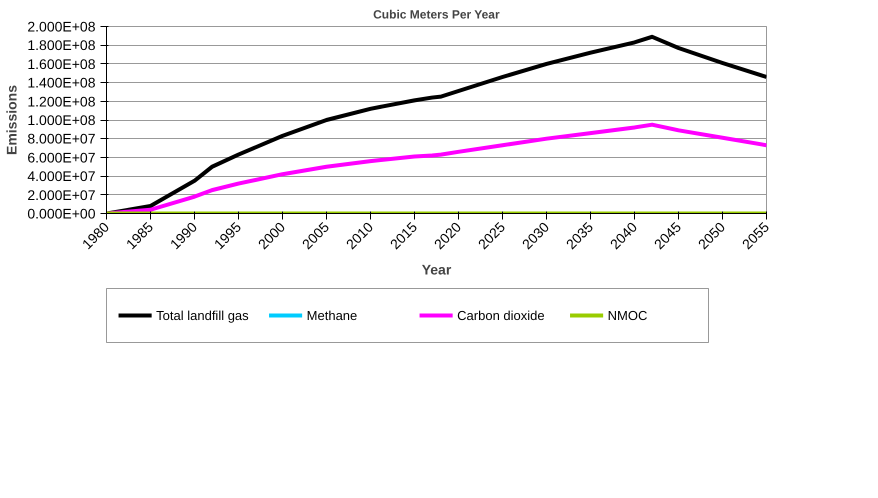  Describe the element at coordinates (628, 315) in the screenshot. I see `legend-label: NMOC` at that location.